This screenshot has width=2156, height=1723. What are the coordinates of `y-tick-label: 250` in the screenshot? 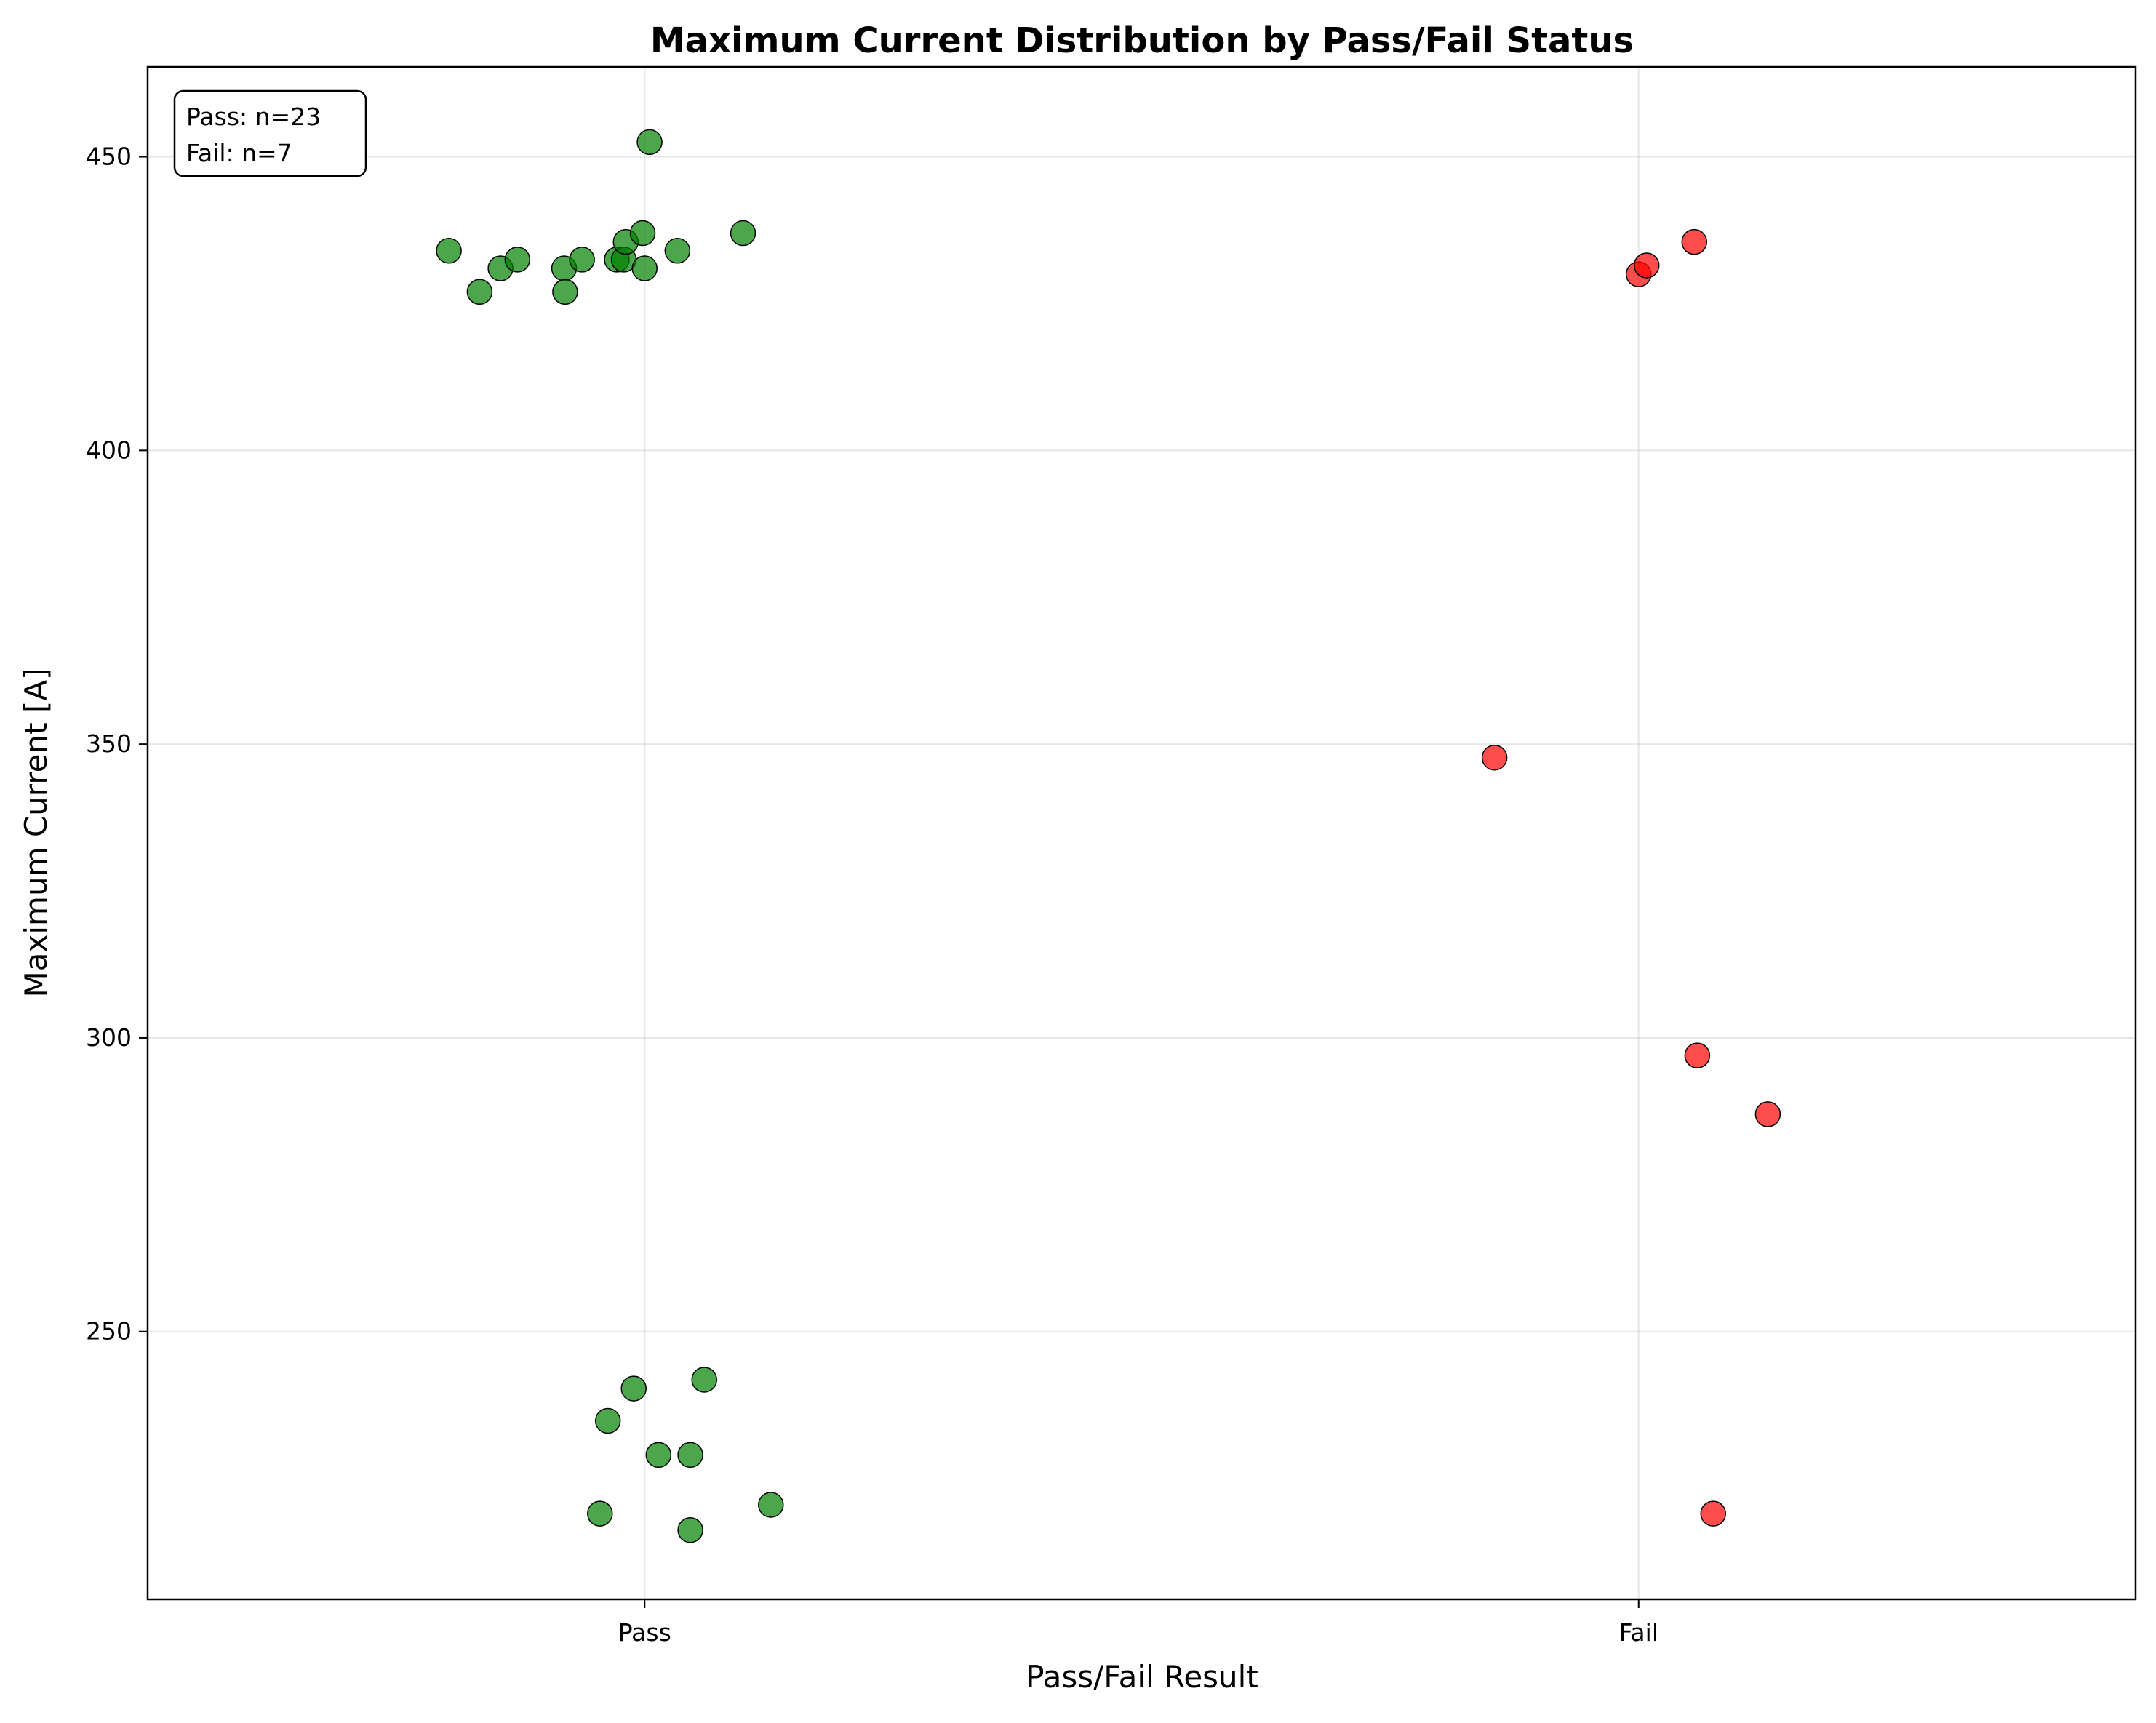 It's located at (109, 1331).